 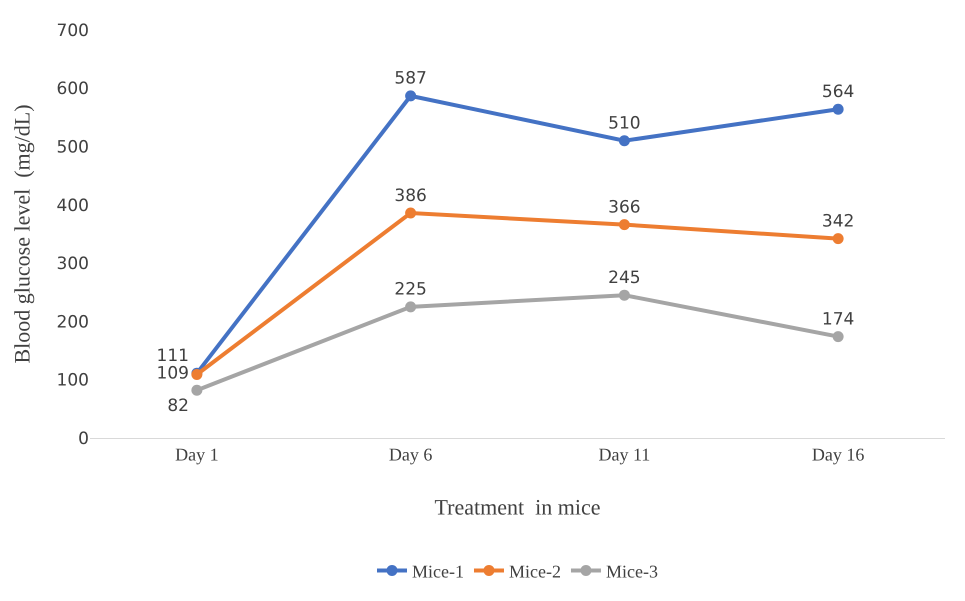 I want to click on x-tick-label: Day 6, so click(x=410, y=454).